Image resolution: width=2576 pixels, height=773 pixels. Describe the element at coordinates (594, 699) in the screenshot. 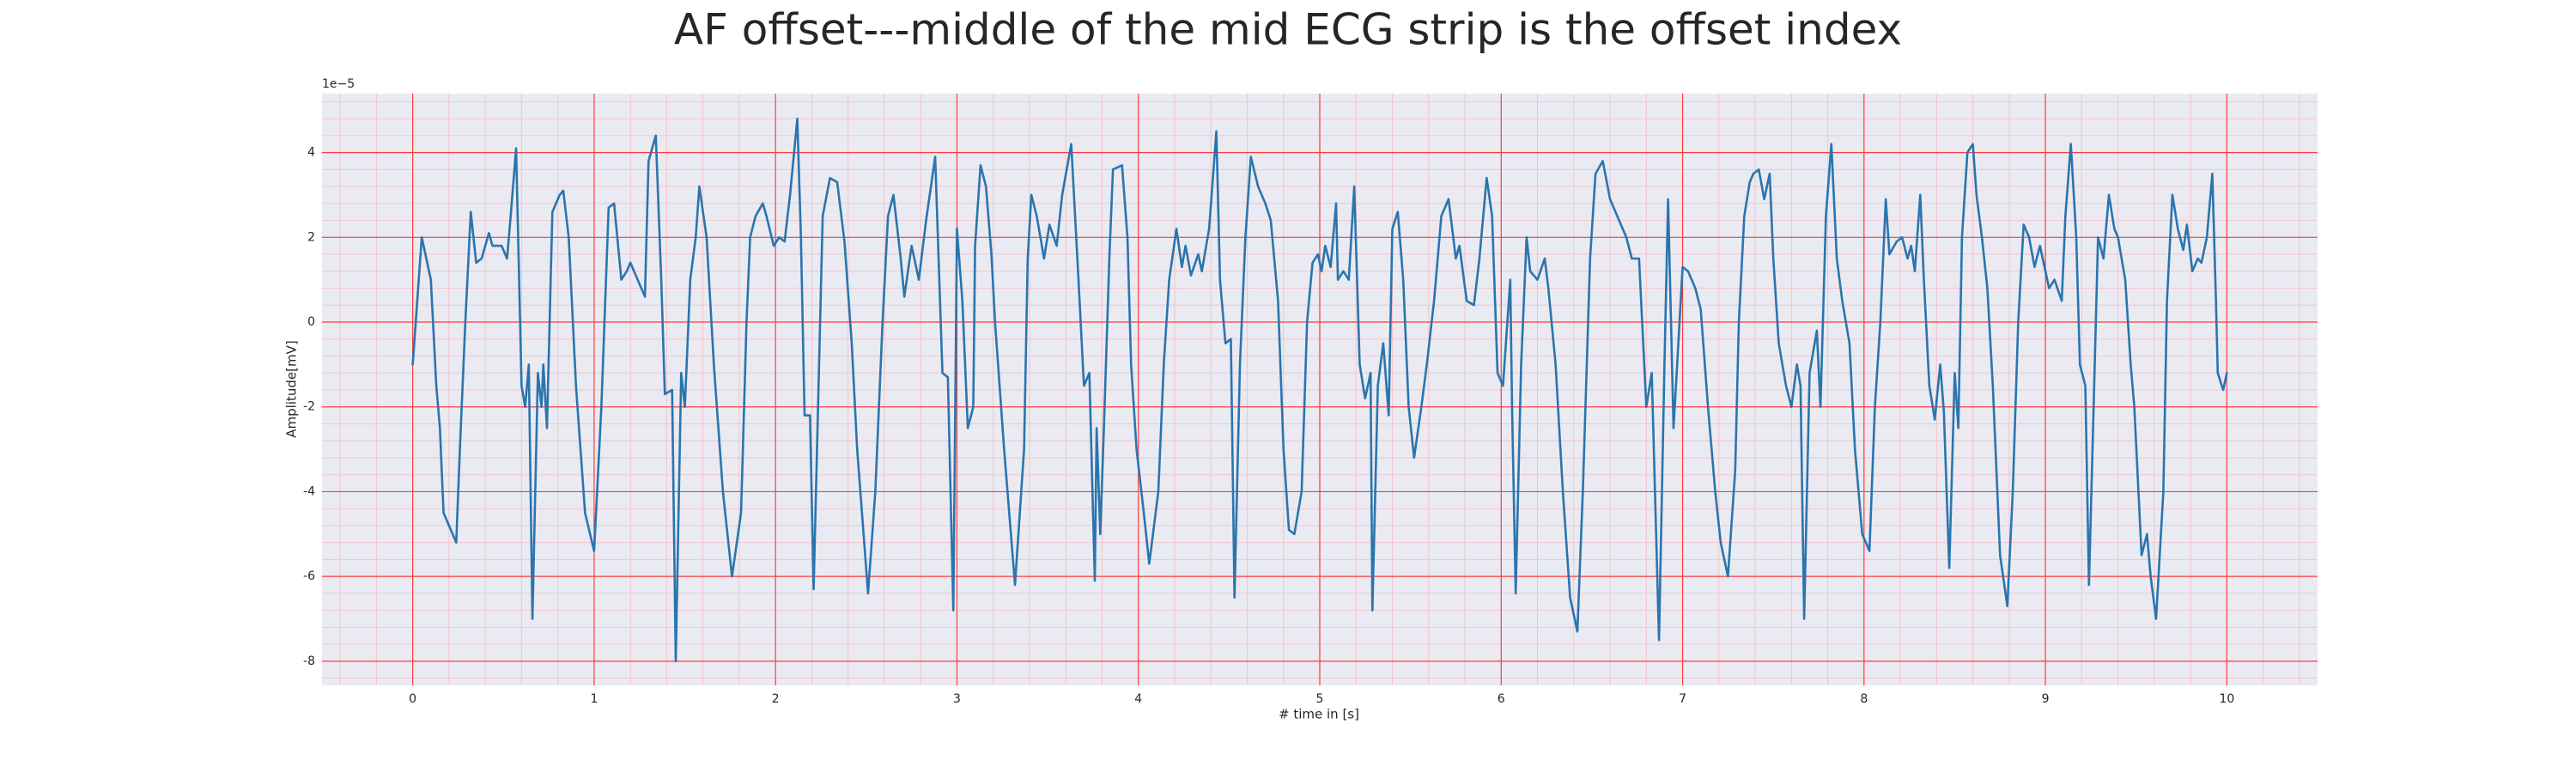

I see `x-tick-label: 1` at that location.